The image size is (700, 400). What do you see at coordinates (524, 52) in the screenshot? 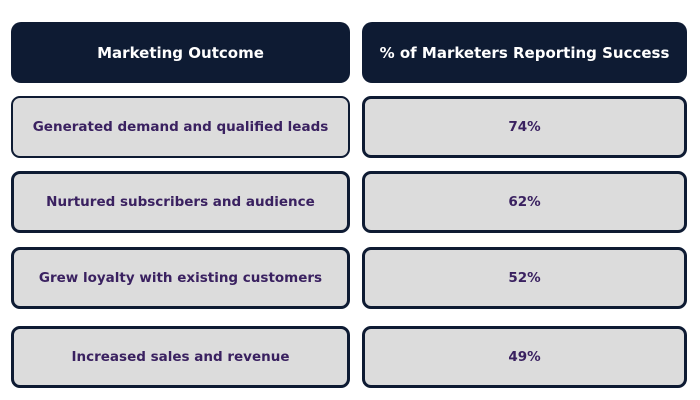
I see `column-header-success: % of Marketers Reporting Success` at bounding box center [524, 52].